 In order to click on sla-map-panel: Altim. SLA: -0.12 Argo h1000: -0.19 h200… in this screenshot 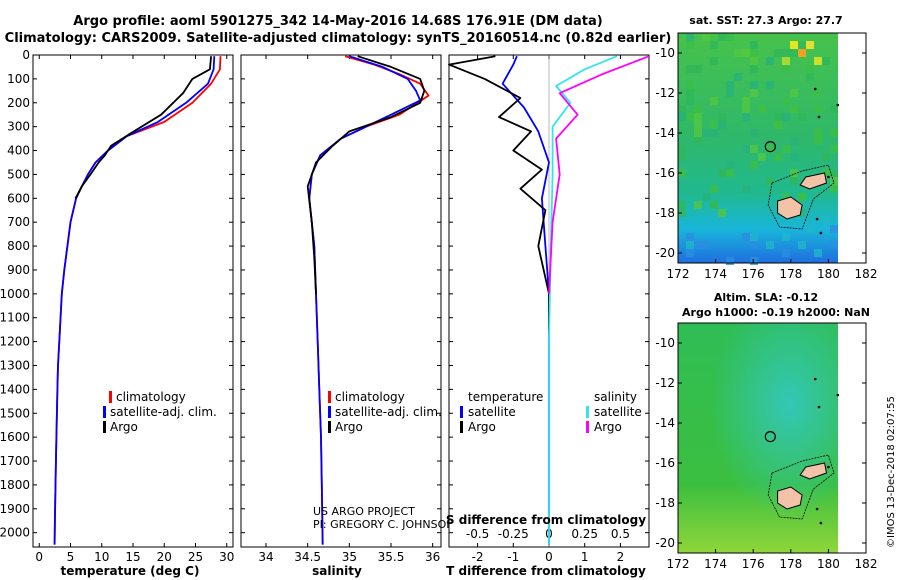, I will do `click(766, 431)`.